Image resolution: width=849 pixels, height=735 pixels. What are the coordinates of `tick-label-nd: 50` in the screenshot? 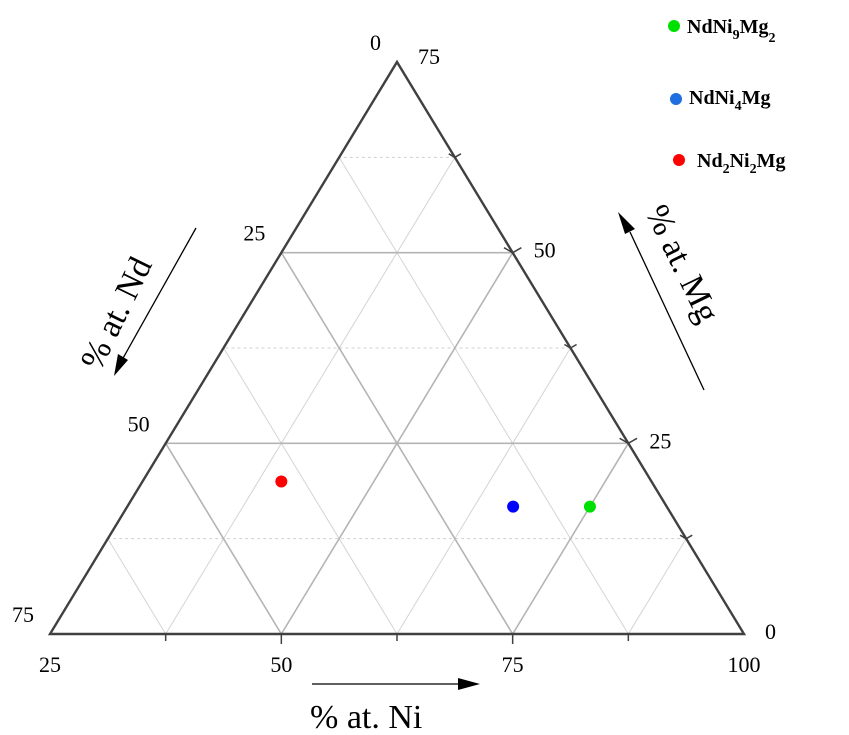 It's located at (139, 423).